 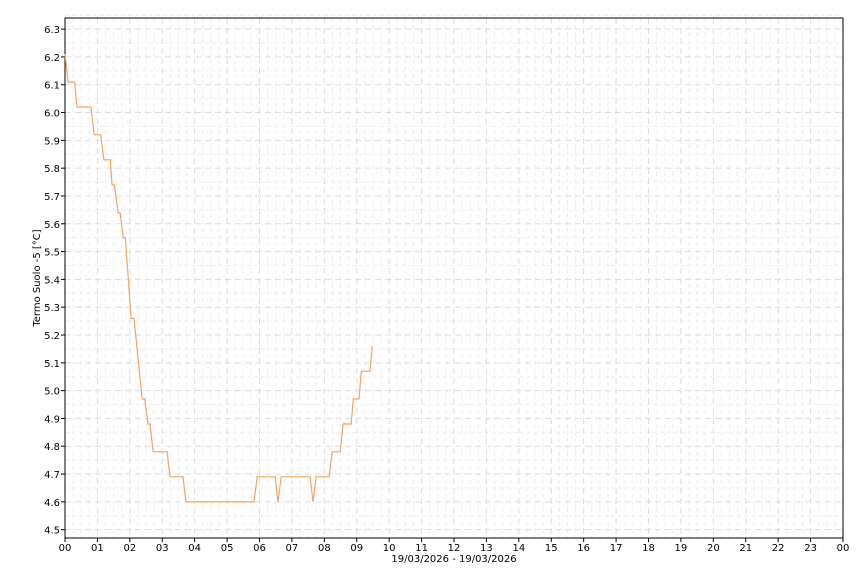 I want to click on x-tick-label: 18, so click(x=648, y=548).